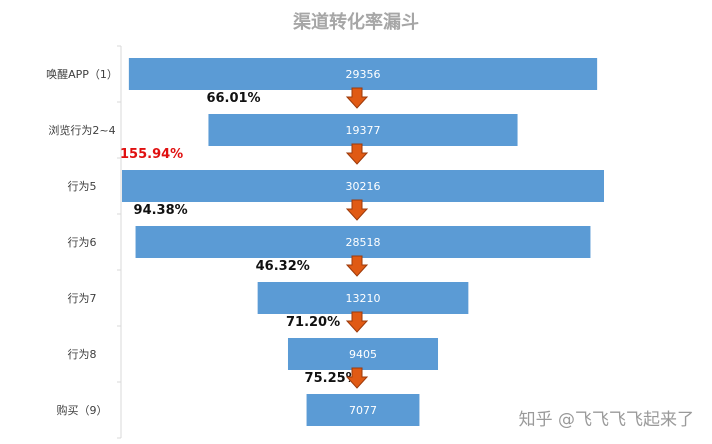  I want to click on category-label: 唤醒APP（1）, so click(82, 74).